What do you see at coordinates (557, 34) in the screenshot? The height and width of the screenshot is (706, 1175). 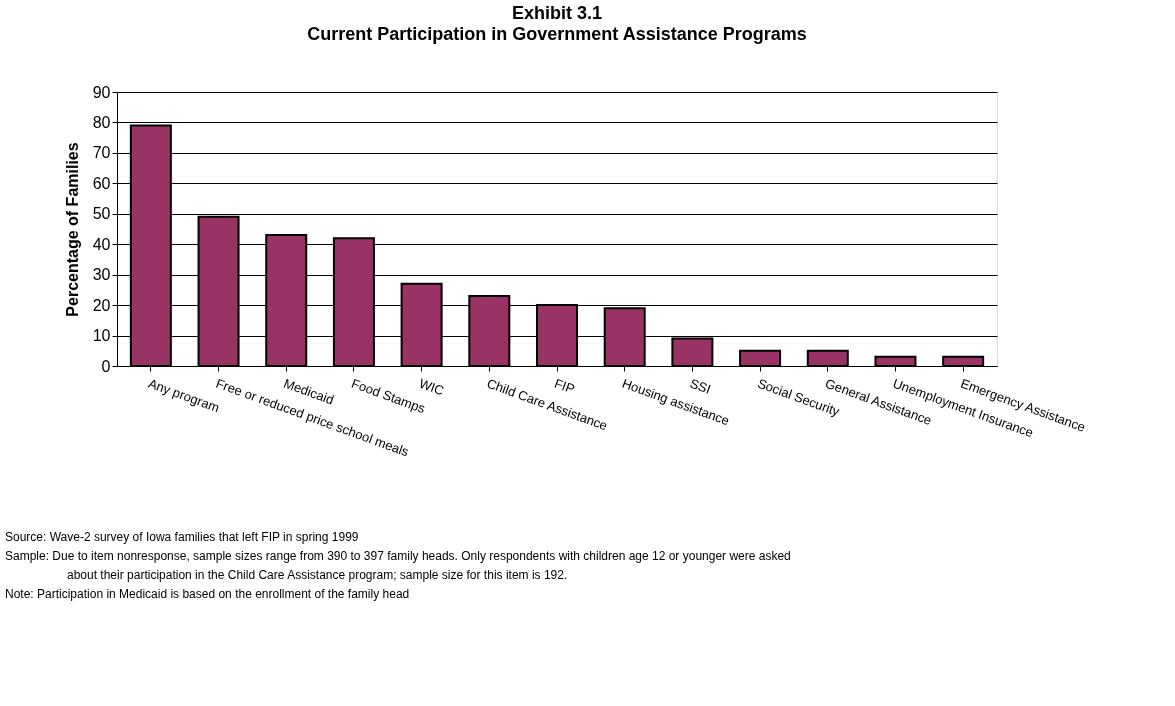 I see `chart-subtitle: Current Participation in Government Assistance Programs` at bounding box center [557, 34].